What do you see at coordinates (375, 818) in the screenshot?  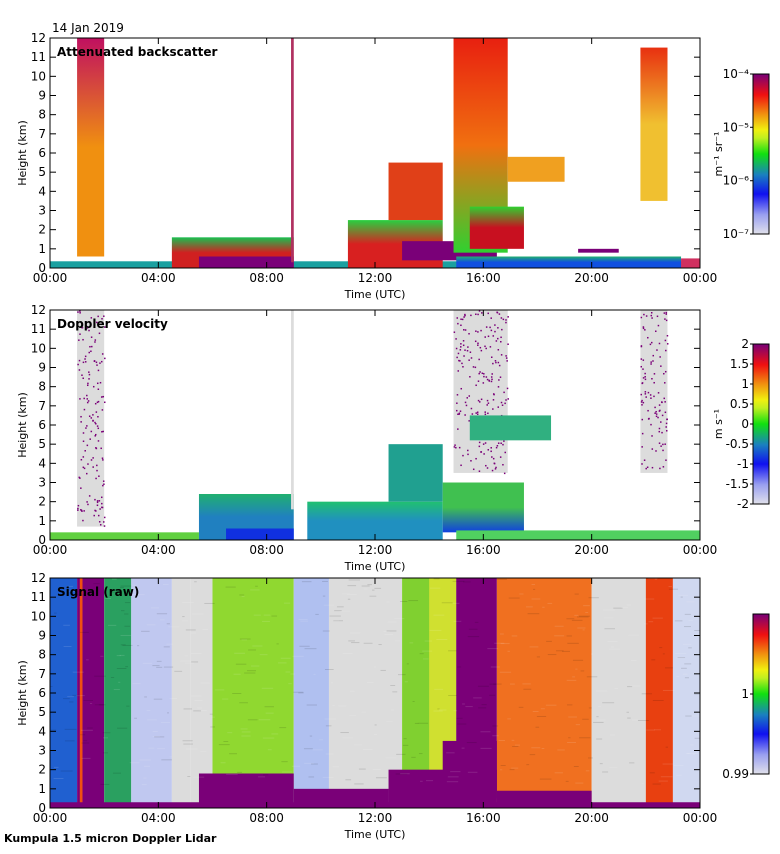 I see `x-tick-label: 12:00` at bounding box center [375, 818].